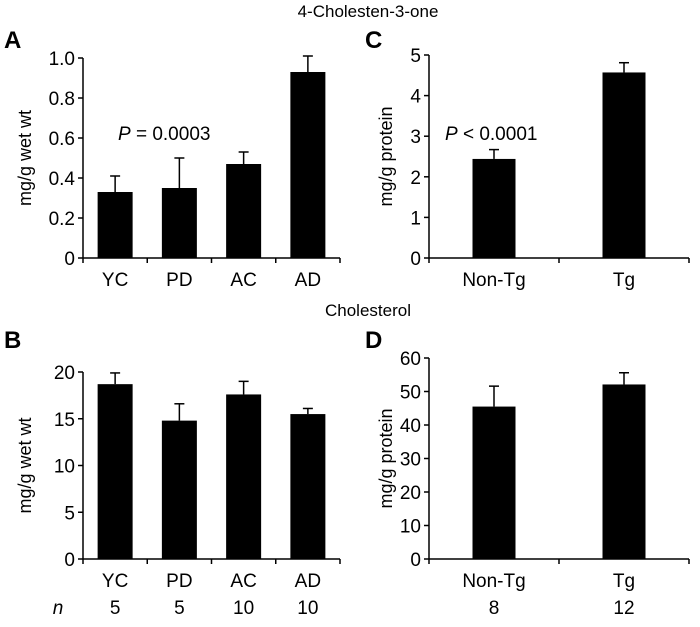 The image size is (700, 627). Describe the element at coordinates (12, 40) in the screenshot. I see `panel-letter: A` at that location.